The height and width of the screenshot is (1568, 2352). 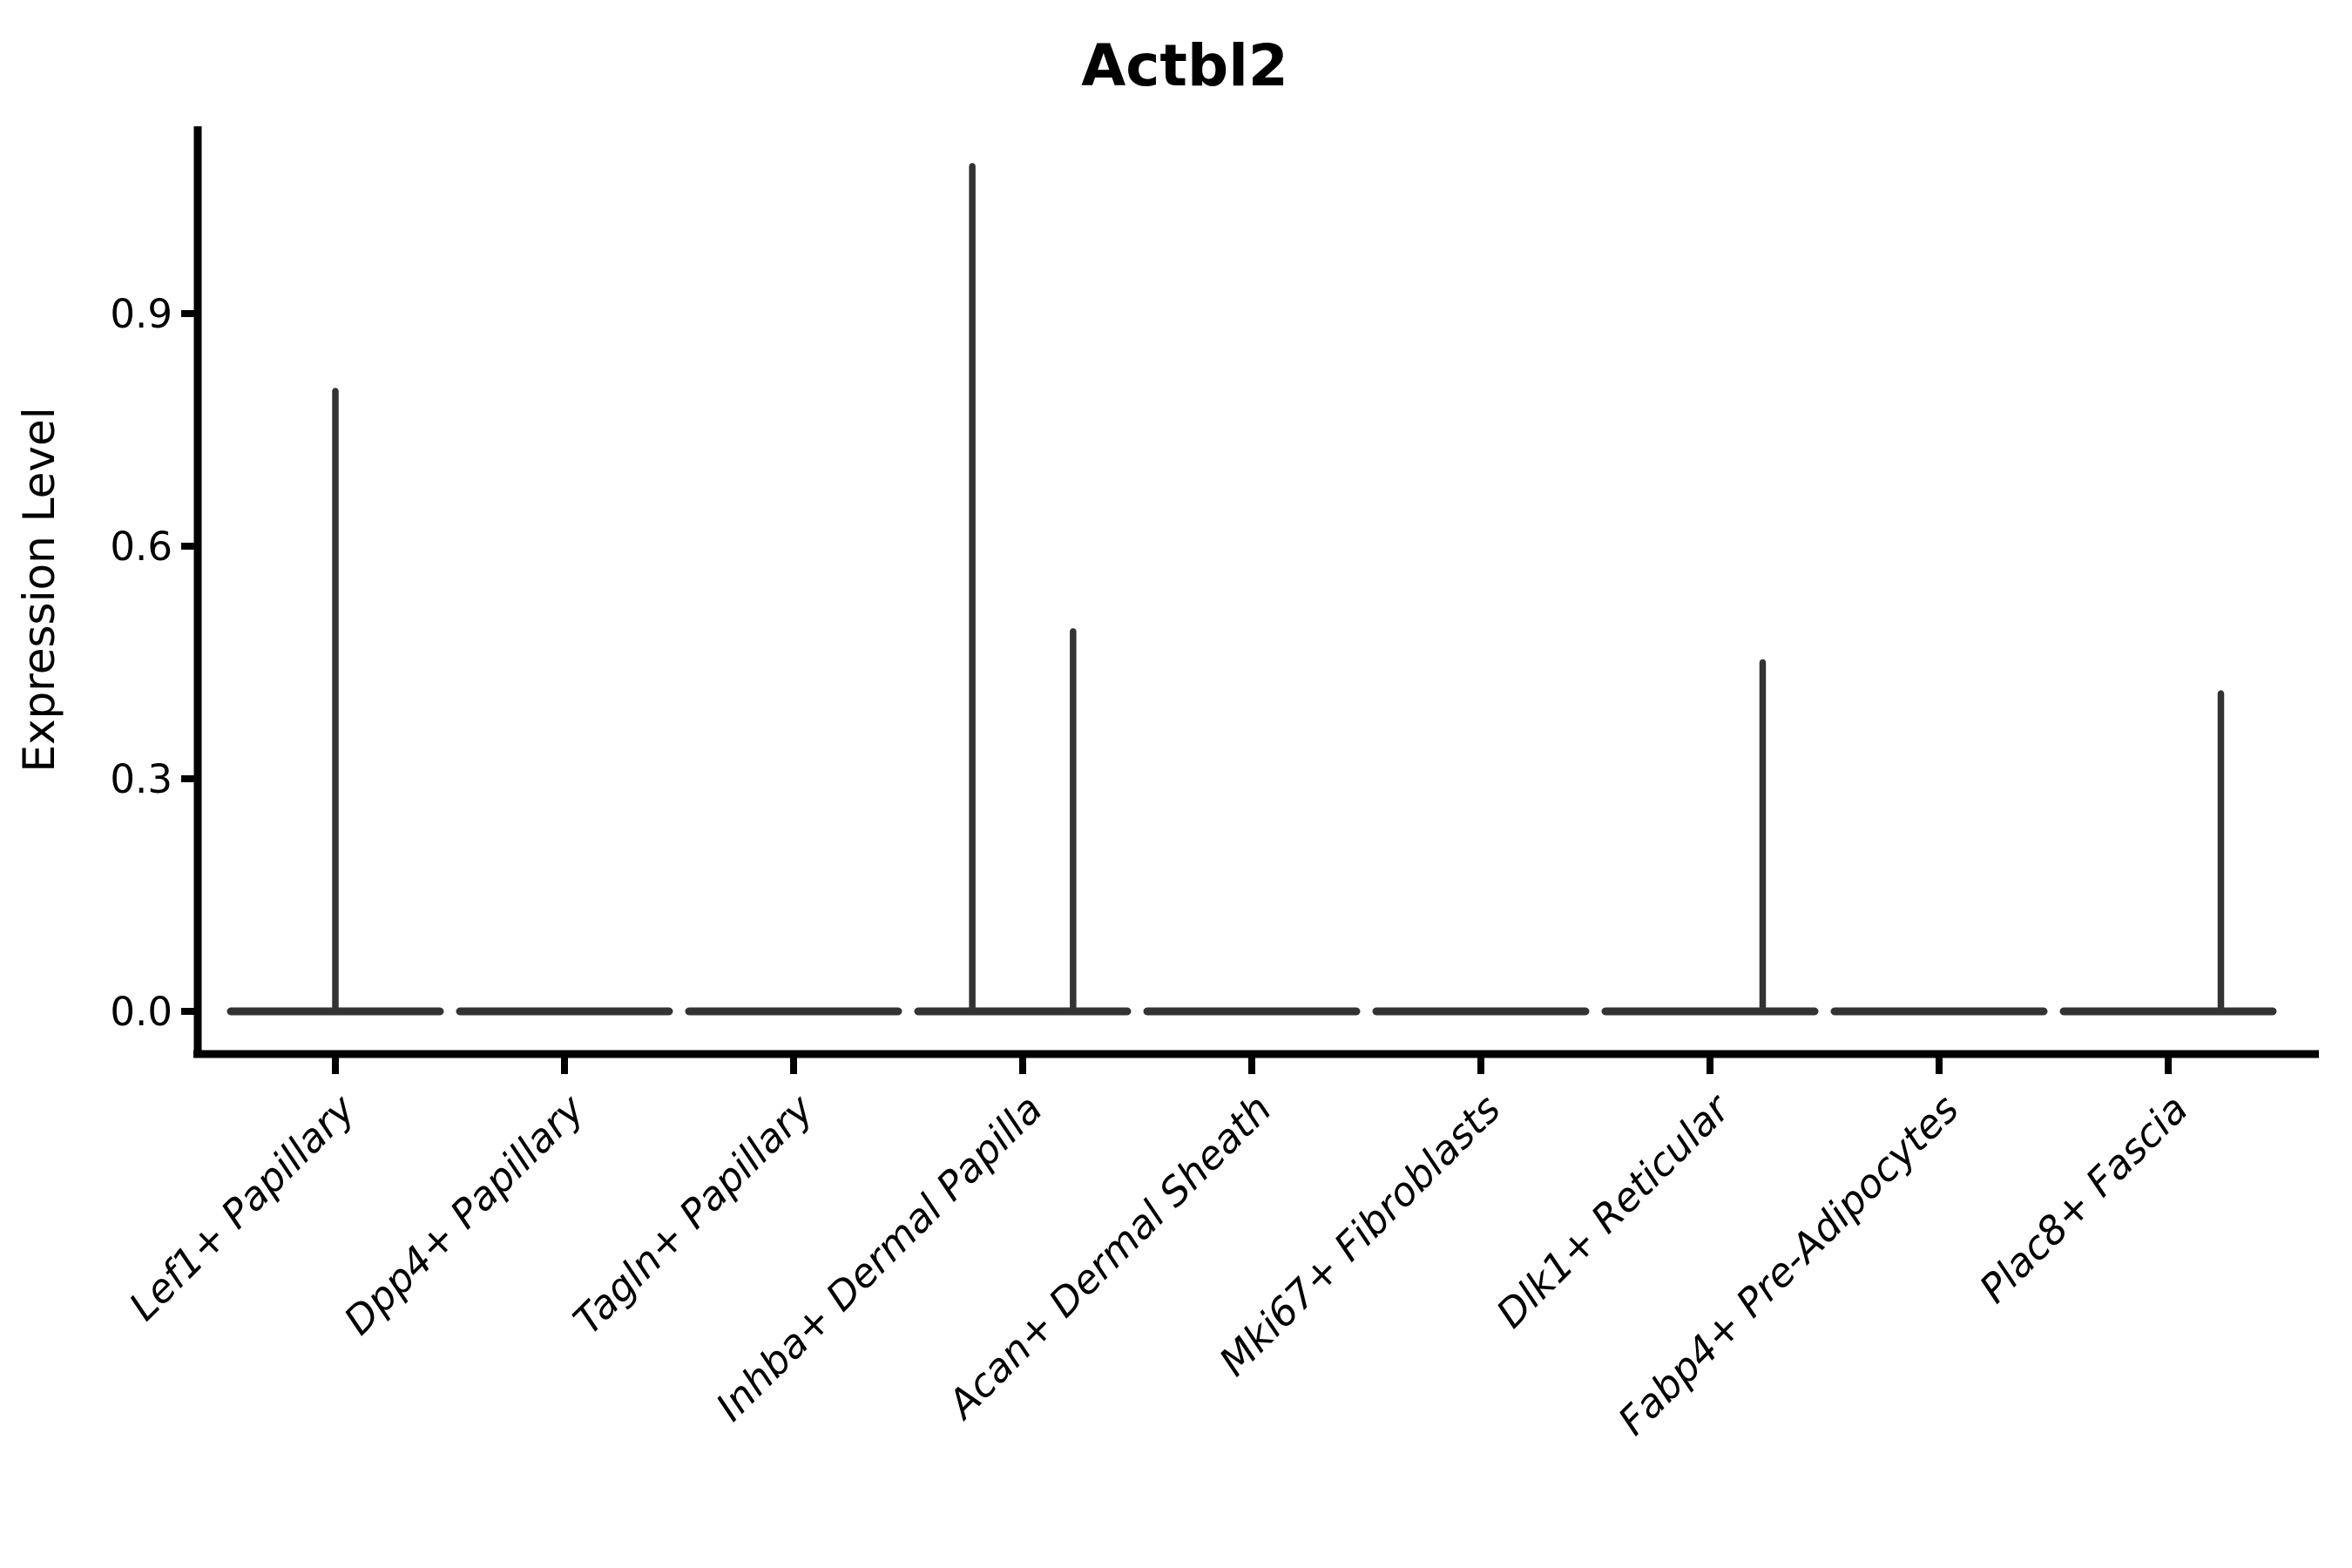 I want to click on x-tick-label: Lef1+ Papillary, so click(x=242, y=1207).